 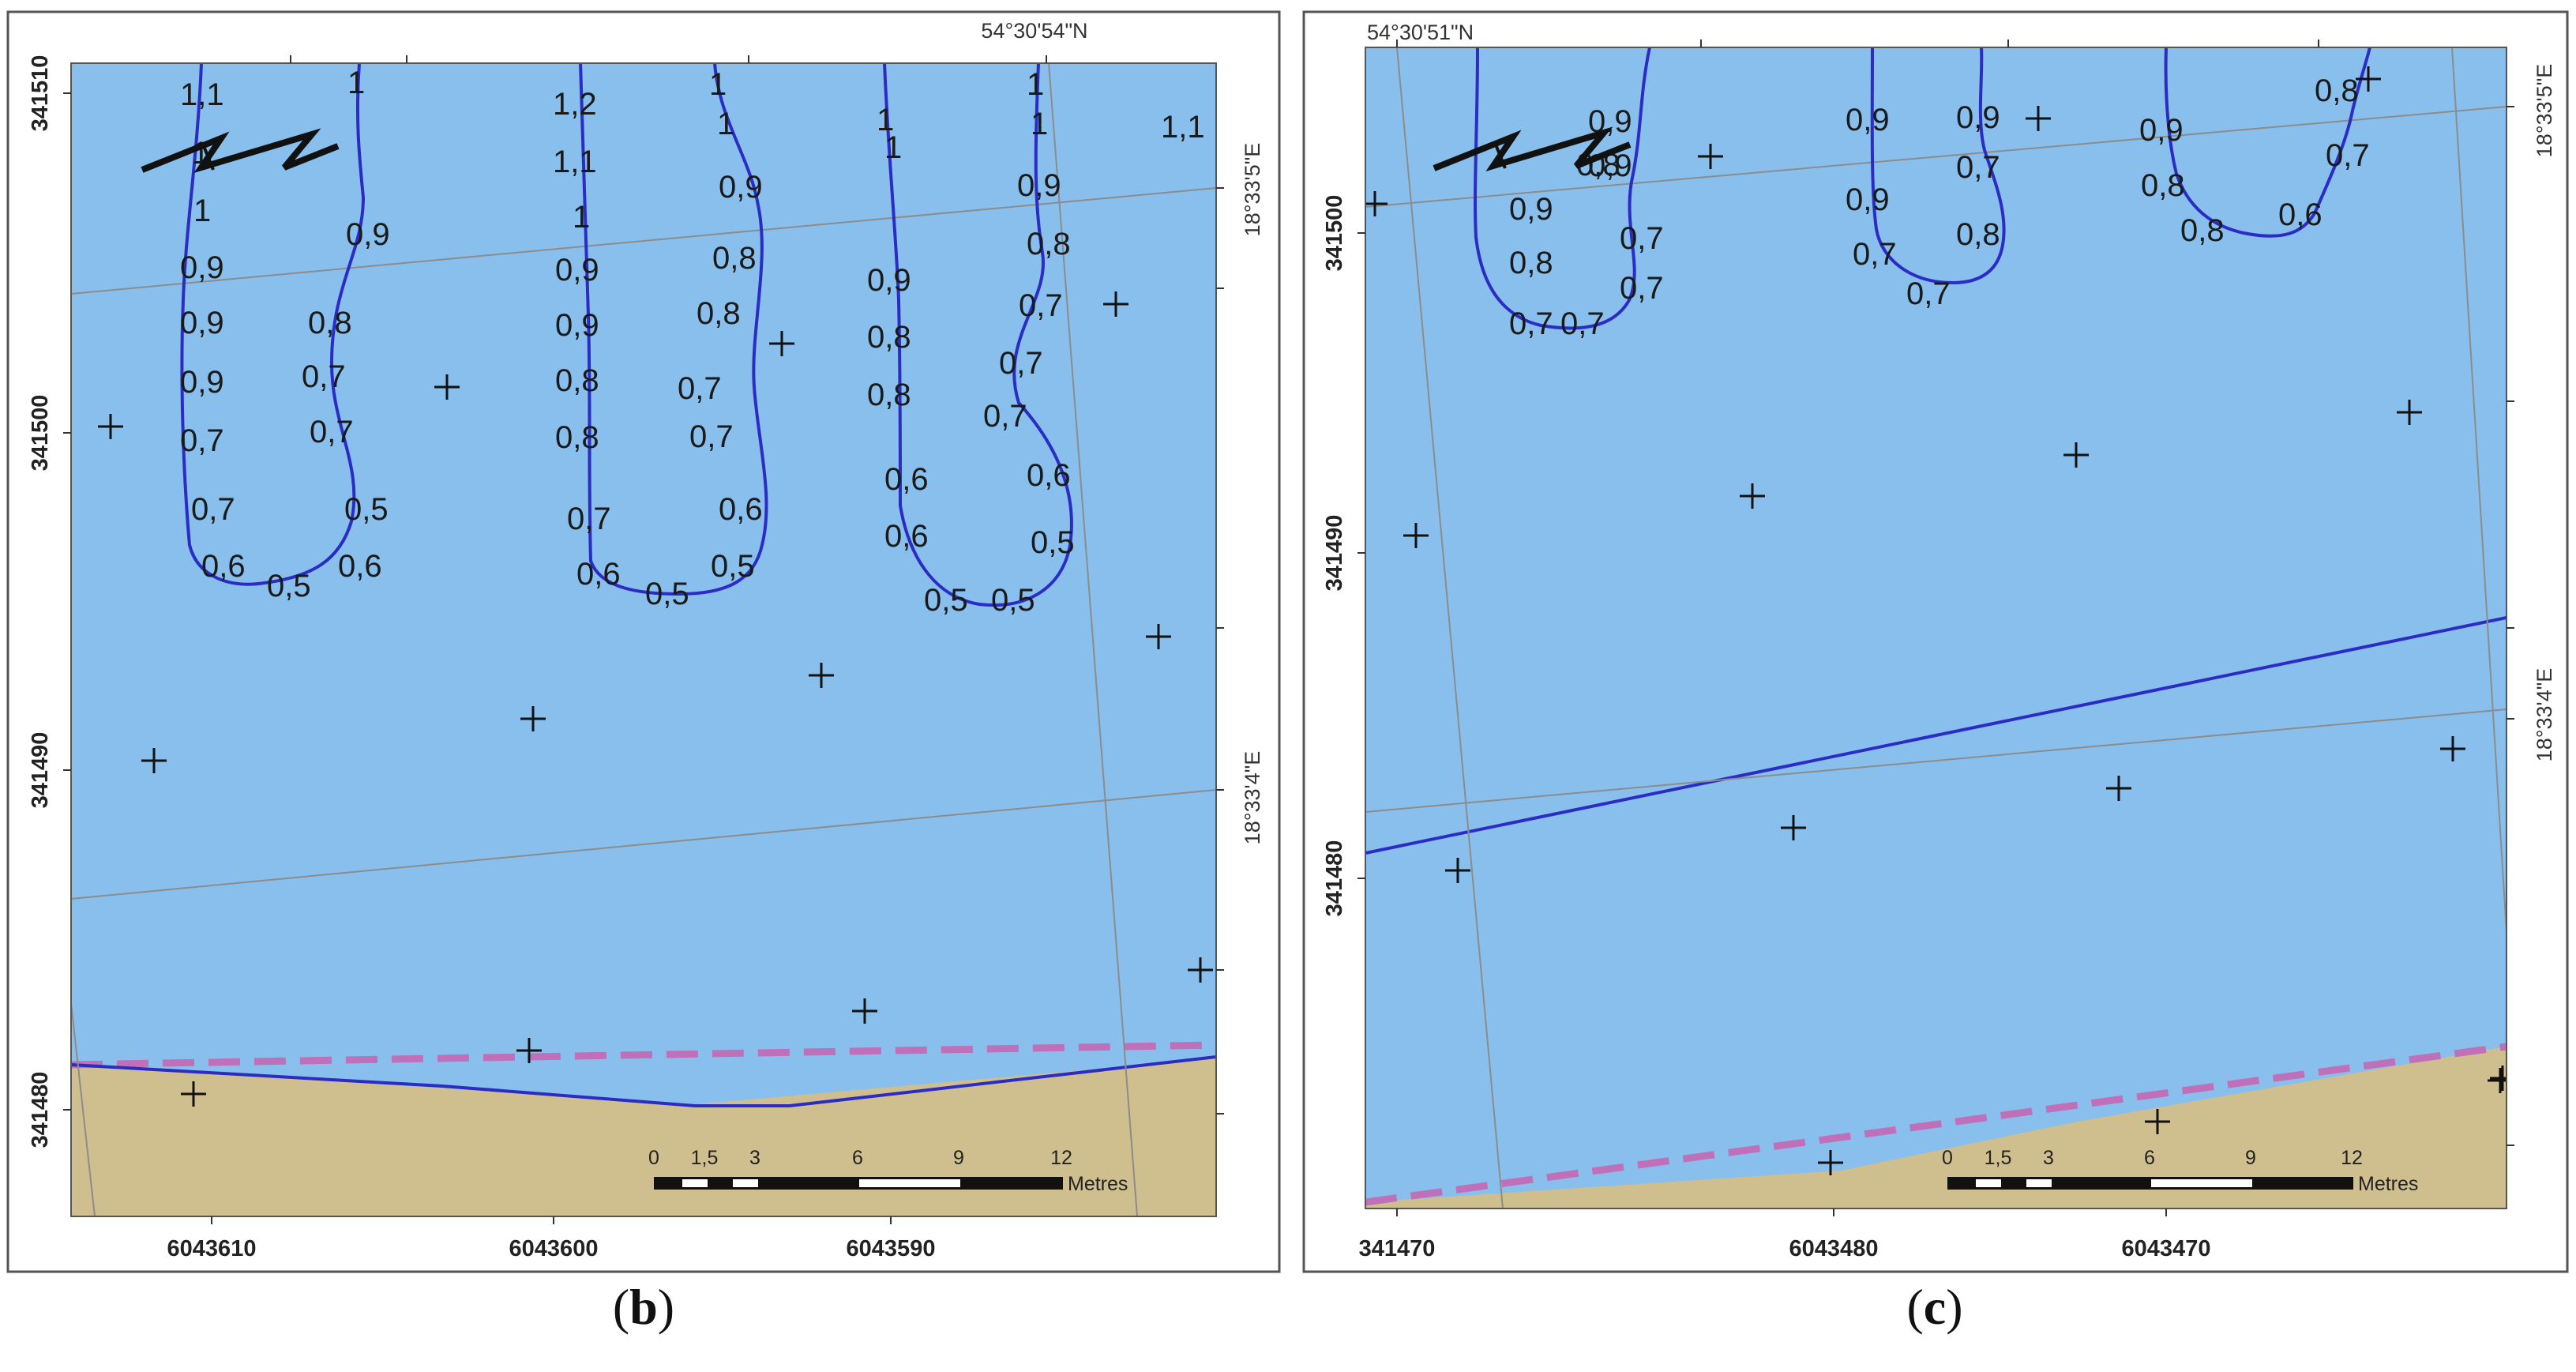 What do you see at coordinates (2149, 1158) in the screenshot?
I see `scale-tick: 6` at bounding box center [2149, 1158].